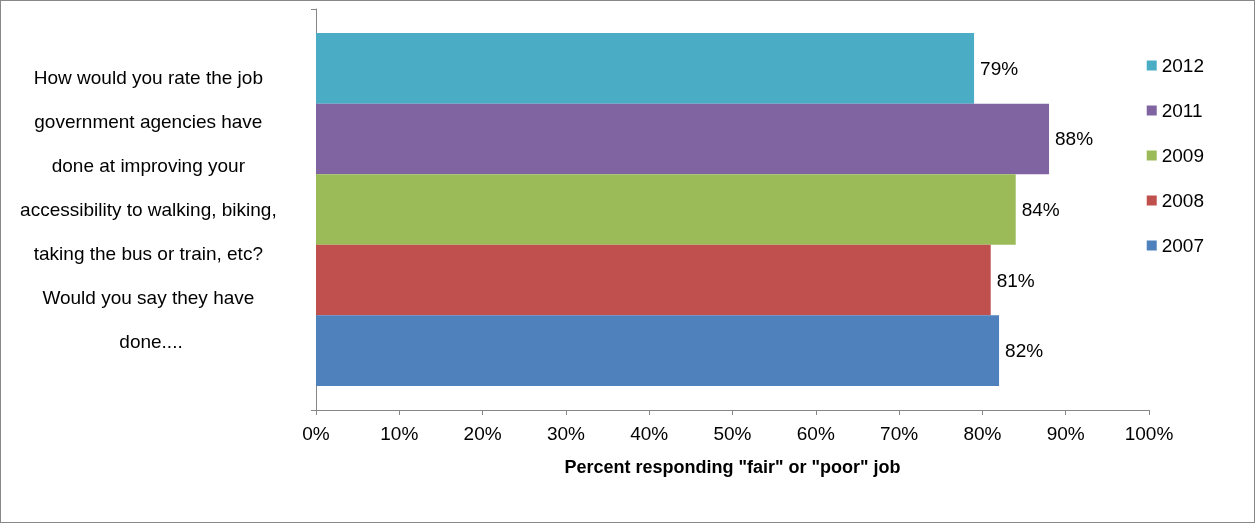 This screenshot has width=1255, height=523. What do you see at coordinates (982, 433) in the screenshot?
I see `x-tick-label: 80%` at bounding box center [982, 433].